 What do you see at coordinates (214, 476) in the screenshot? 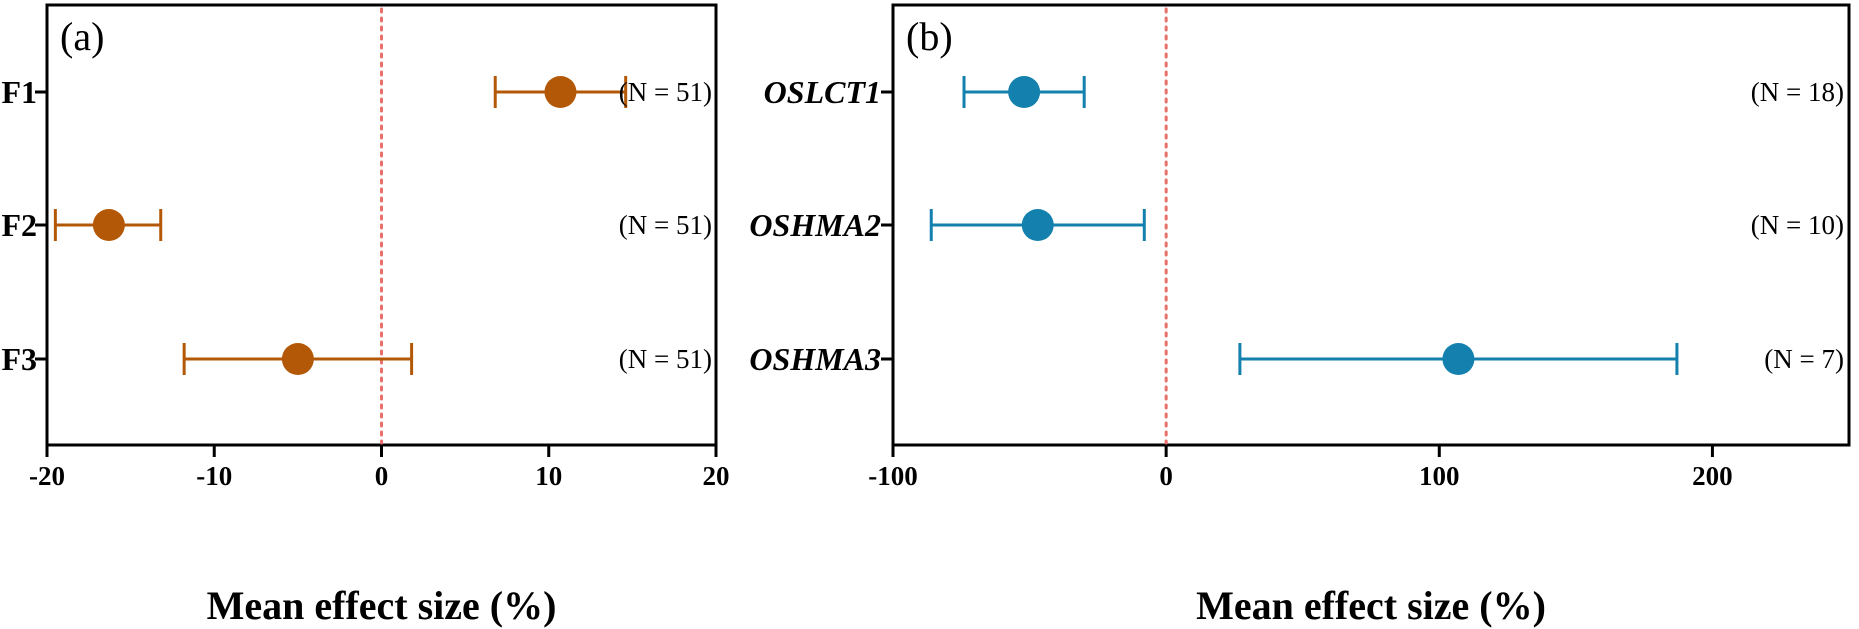
I see `x-tick-label-a: -10` at bounding box center [214, 476].